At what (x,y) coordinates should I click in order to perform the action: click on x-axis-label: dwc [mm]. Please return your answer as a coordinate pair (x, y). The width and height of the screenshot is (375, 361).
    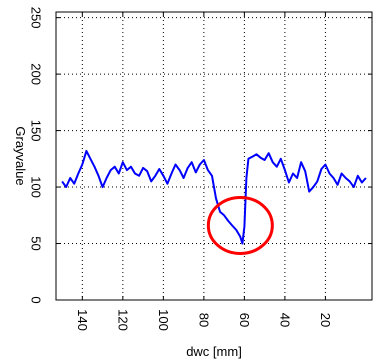
    Looking at the image, I should click on (214, 351).